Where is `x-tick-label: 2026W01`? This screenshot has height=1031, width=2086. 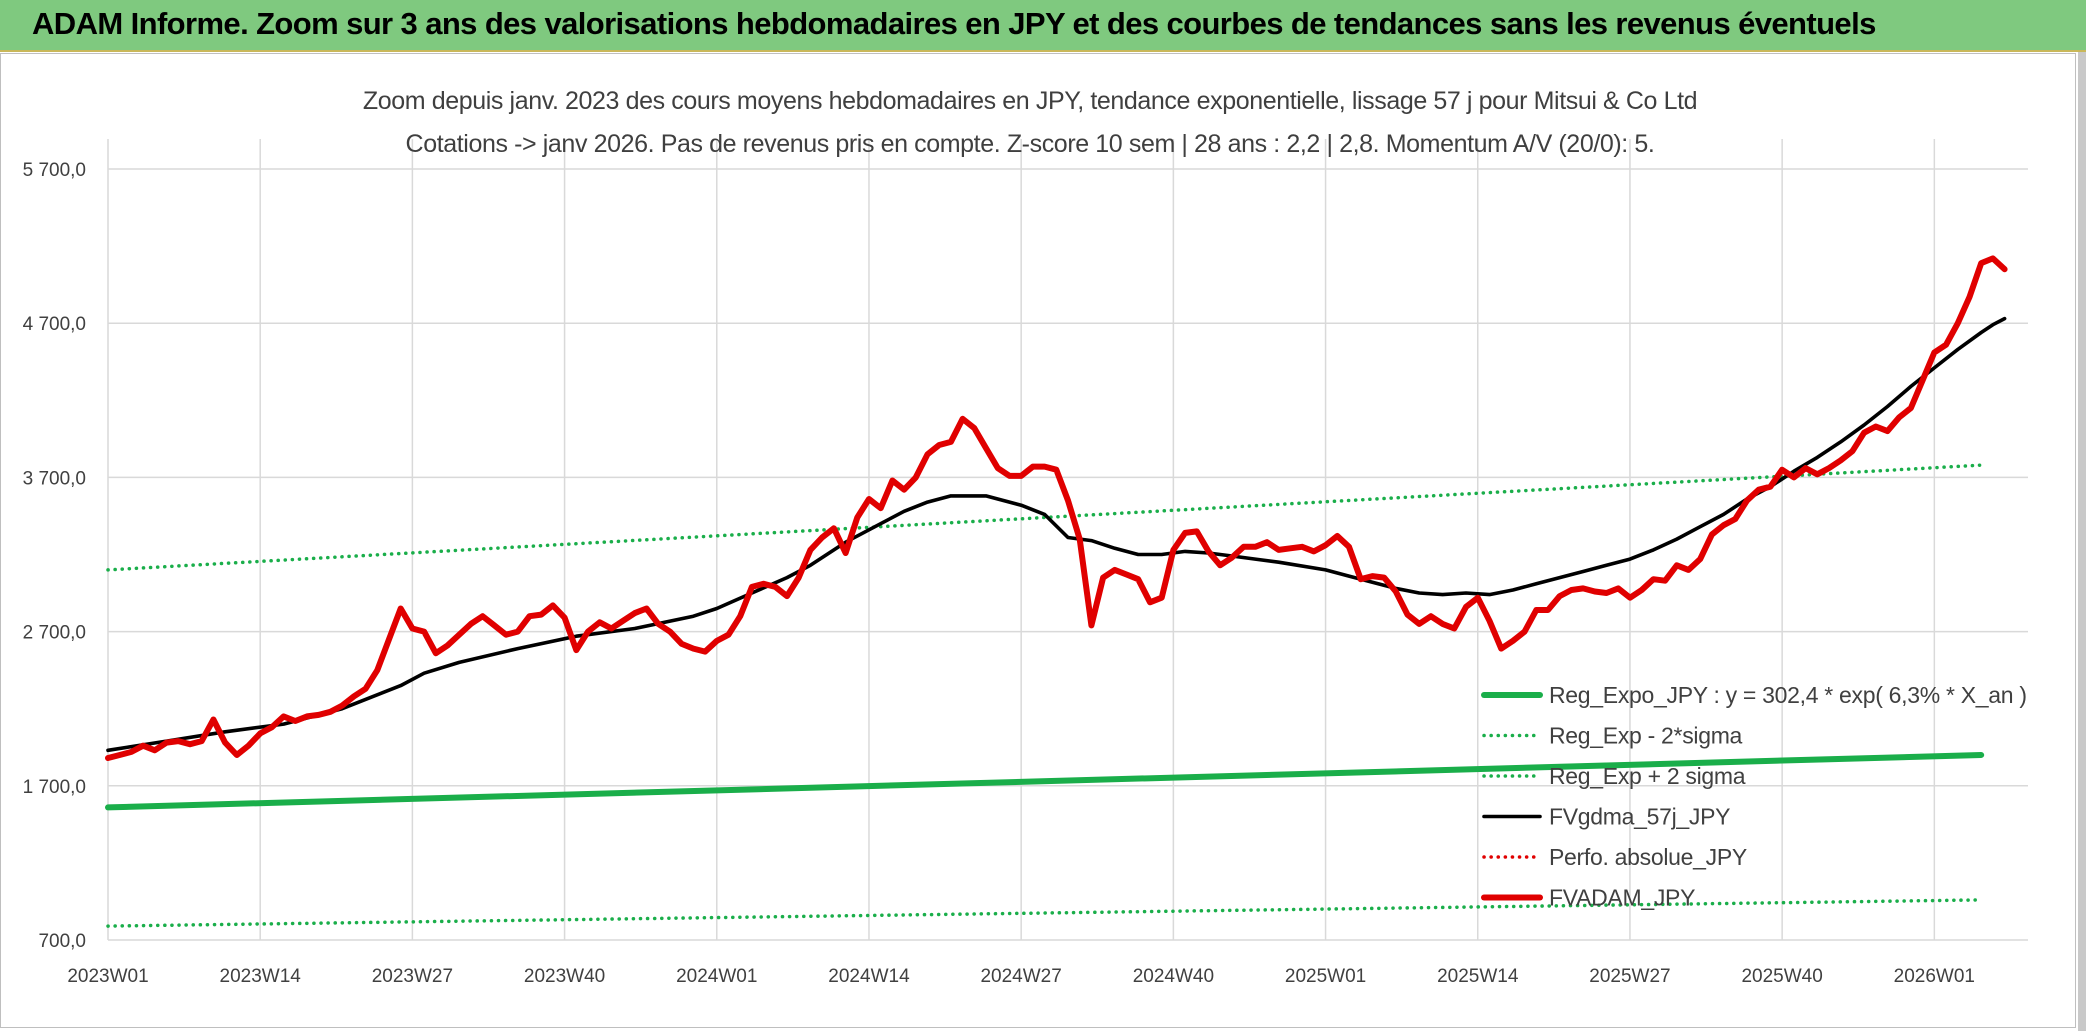
x-tick-label: 2026W01 is located at coordinates (1934, 976).